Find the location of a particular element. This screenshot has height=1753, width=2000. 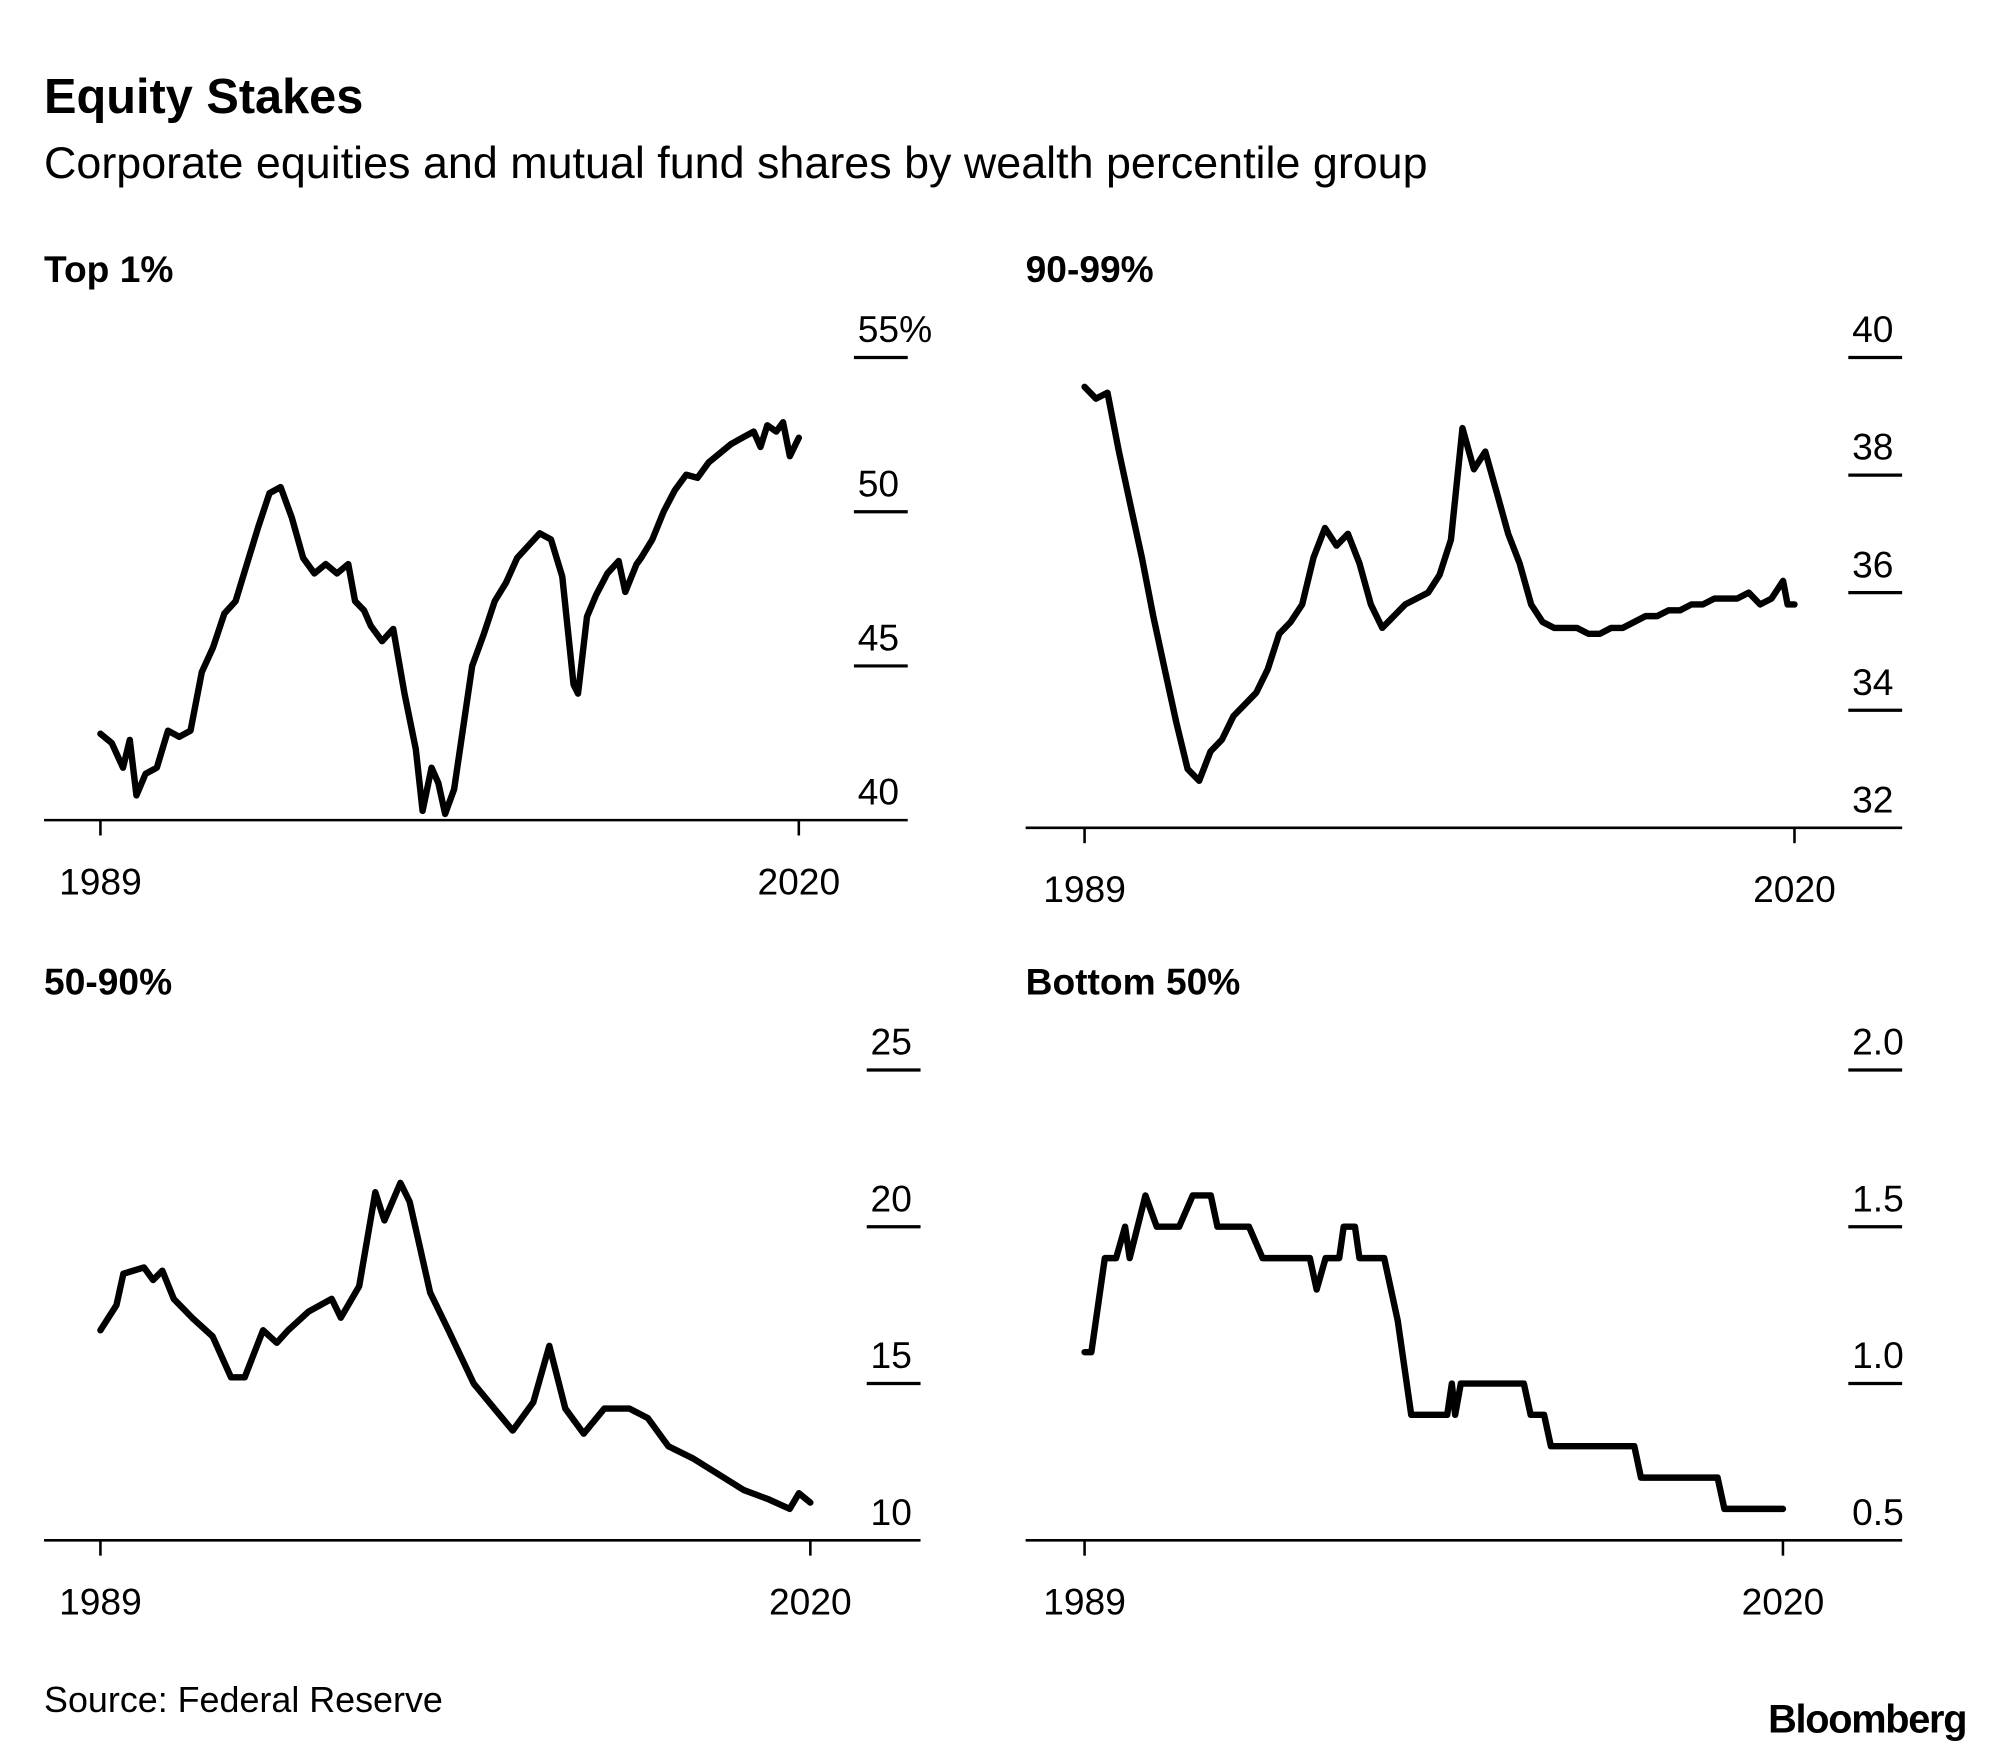

y-tick-label: 20 is located at coordinates (891, 1198).